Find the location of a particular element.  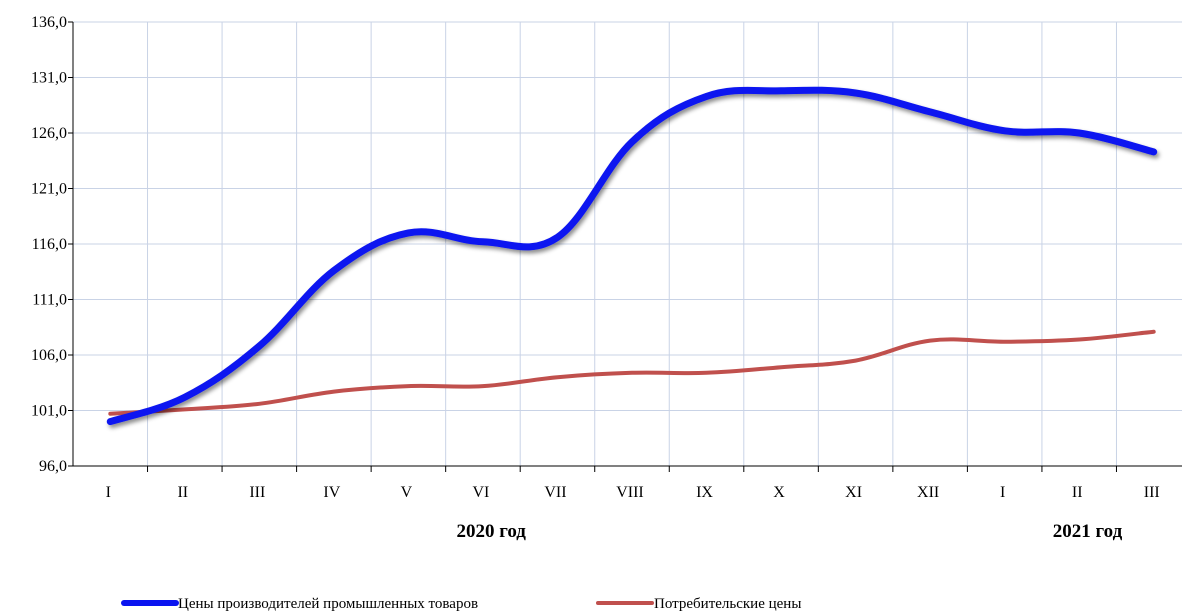

x-tick-label: VIII is located at coordinates (630, 492).